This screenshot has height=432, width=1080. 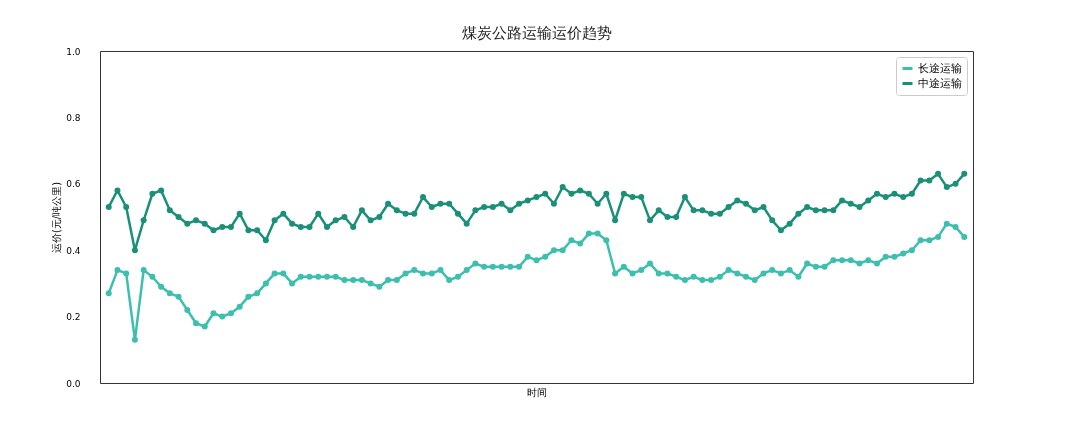 I want to click on y-tick-label: 0.8, so click(x=73, y=117).